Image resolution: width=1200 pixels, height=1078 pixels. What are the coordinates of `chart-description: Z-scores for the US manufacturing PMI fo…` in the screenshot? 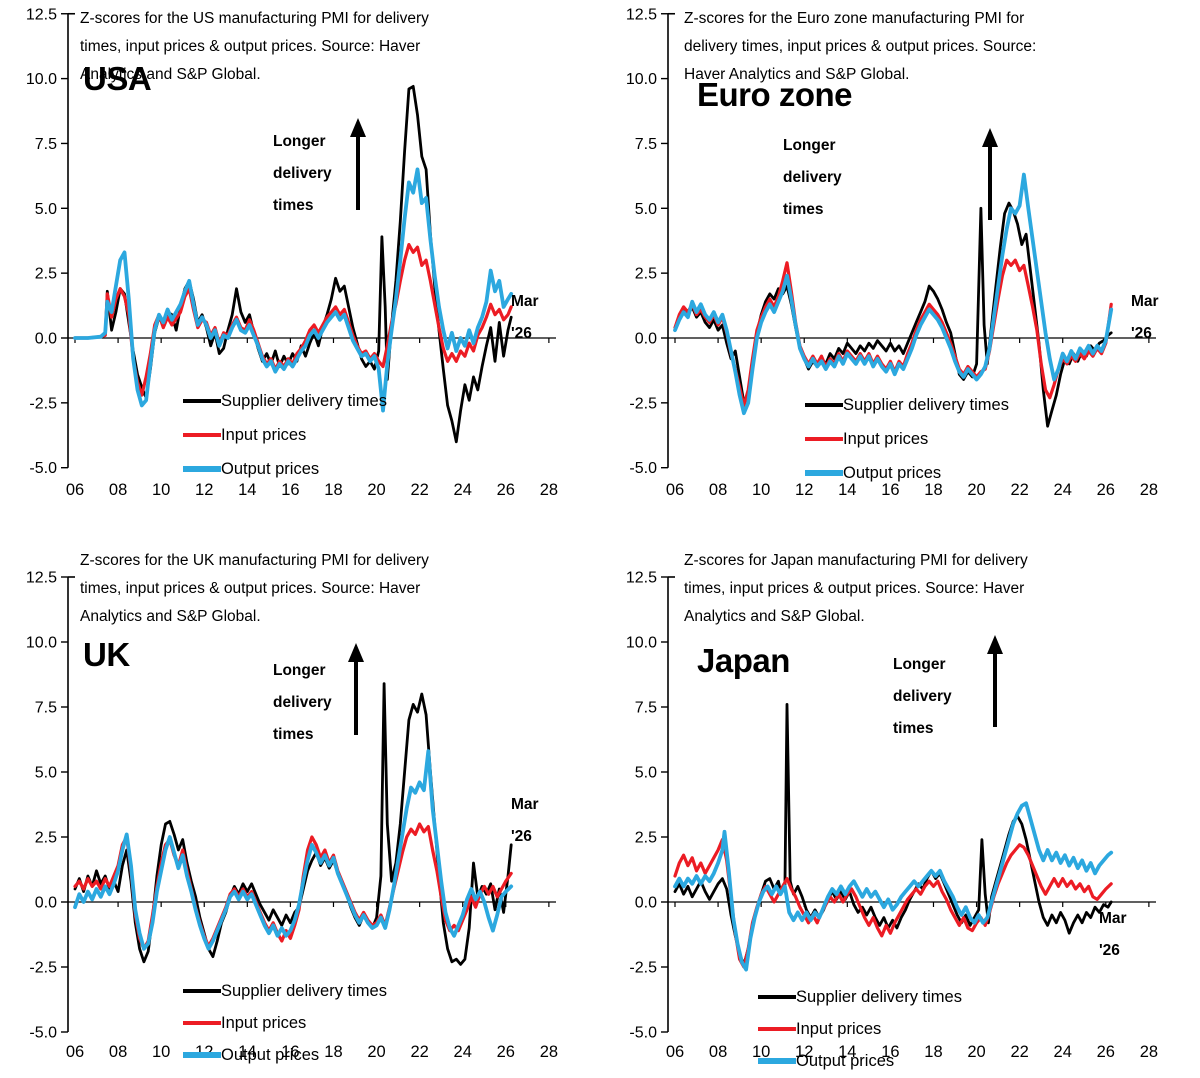 It's located at (254, 46).